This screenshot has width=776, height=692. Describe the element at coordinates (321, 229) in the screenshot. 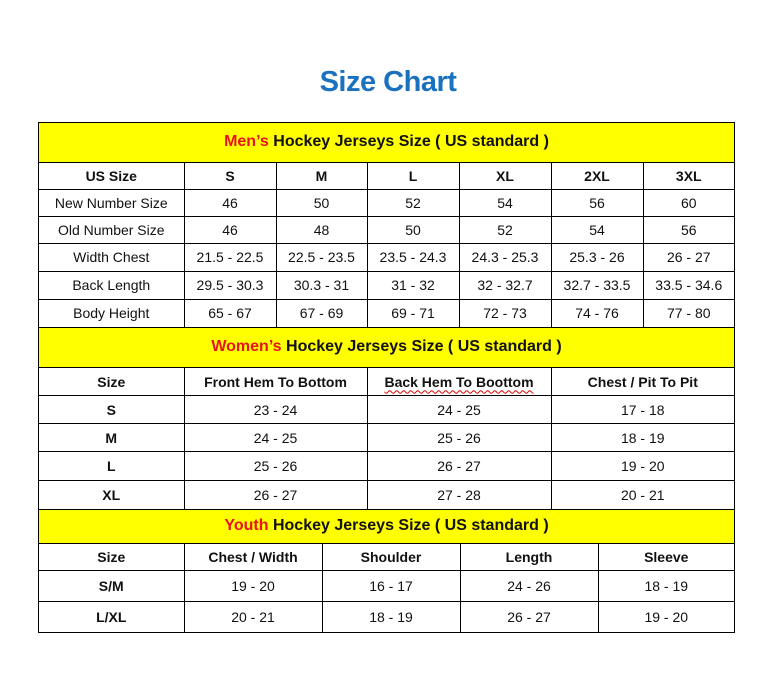

I see `table-cell: 48` at that location.